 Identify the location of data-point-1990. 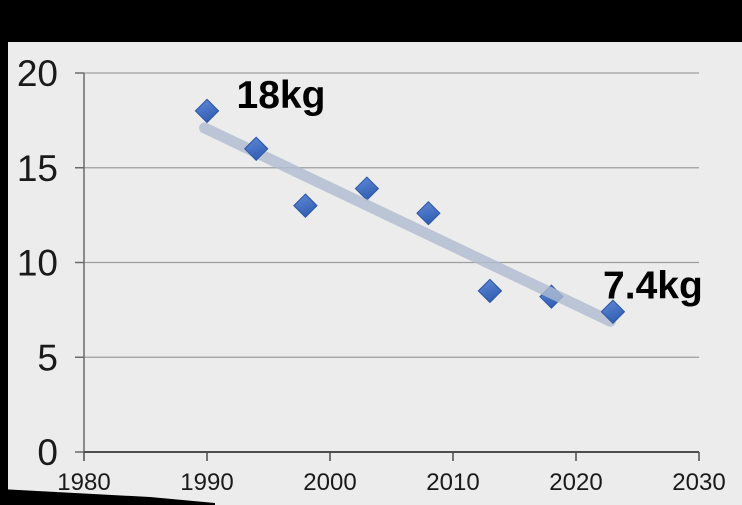
(207, 111).